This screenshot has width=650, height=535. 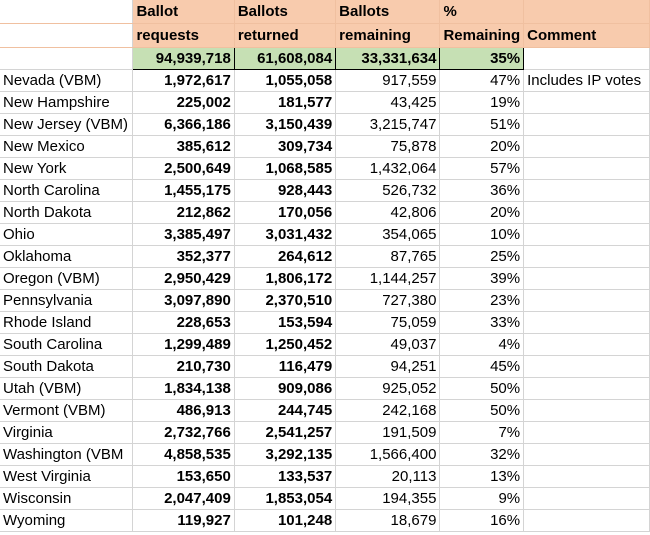 I want to click on pct-cell: 19%, so click(x=482, y=102).